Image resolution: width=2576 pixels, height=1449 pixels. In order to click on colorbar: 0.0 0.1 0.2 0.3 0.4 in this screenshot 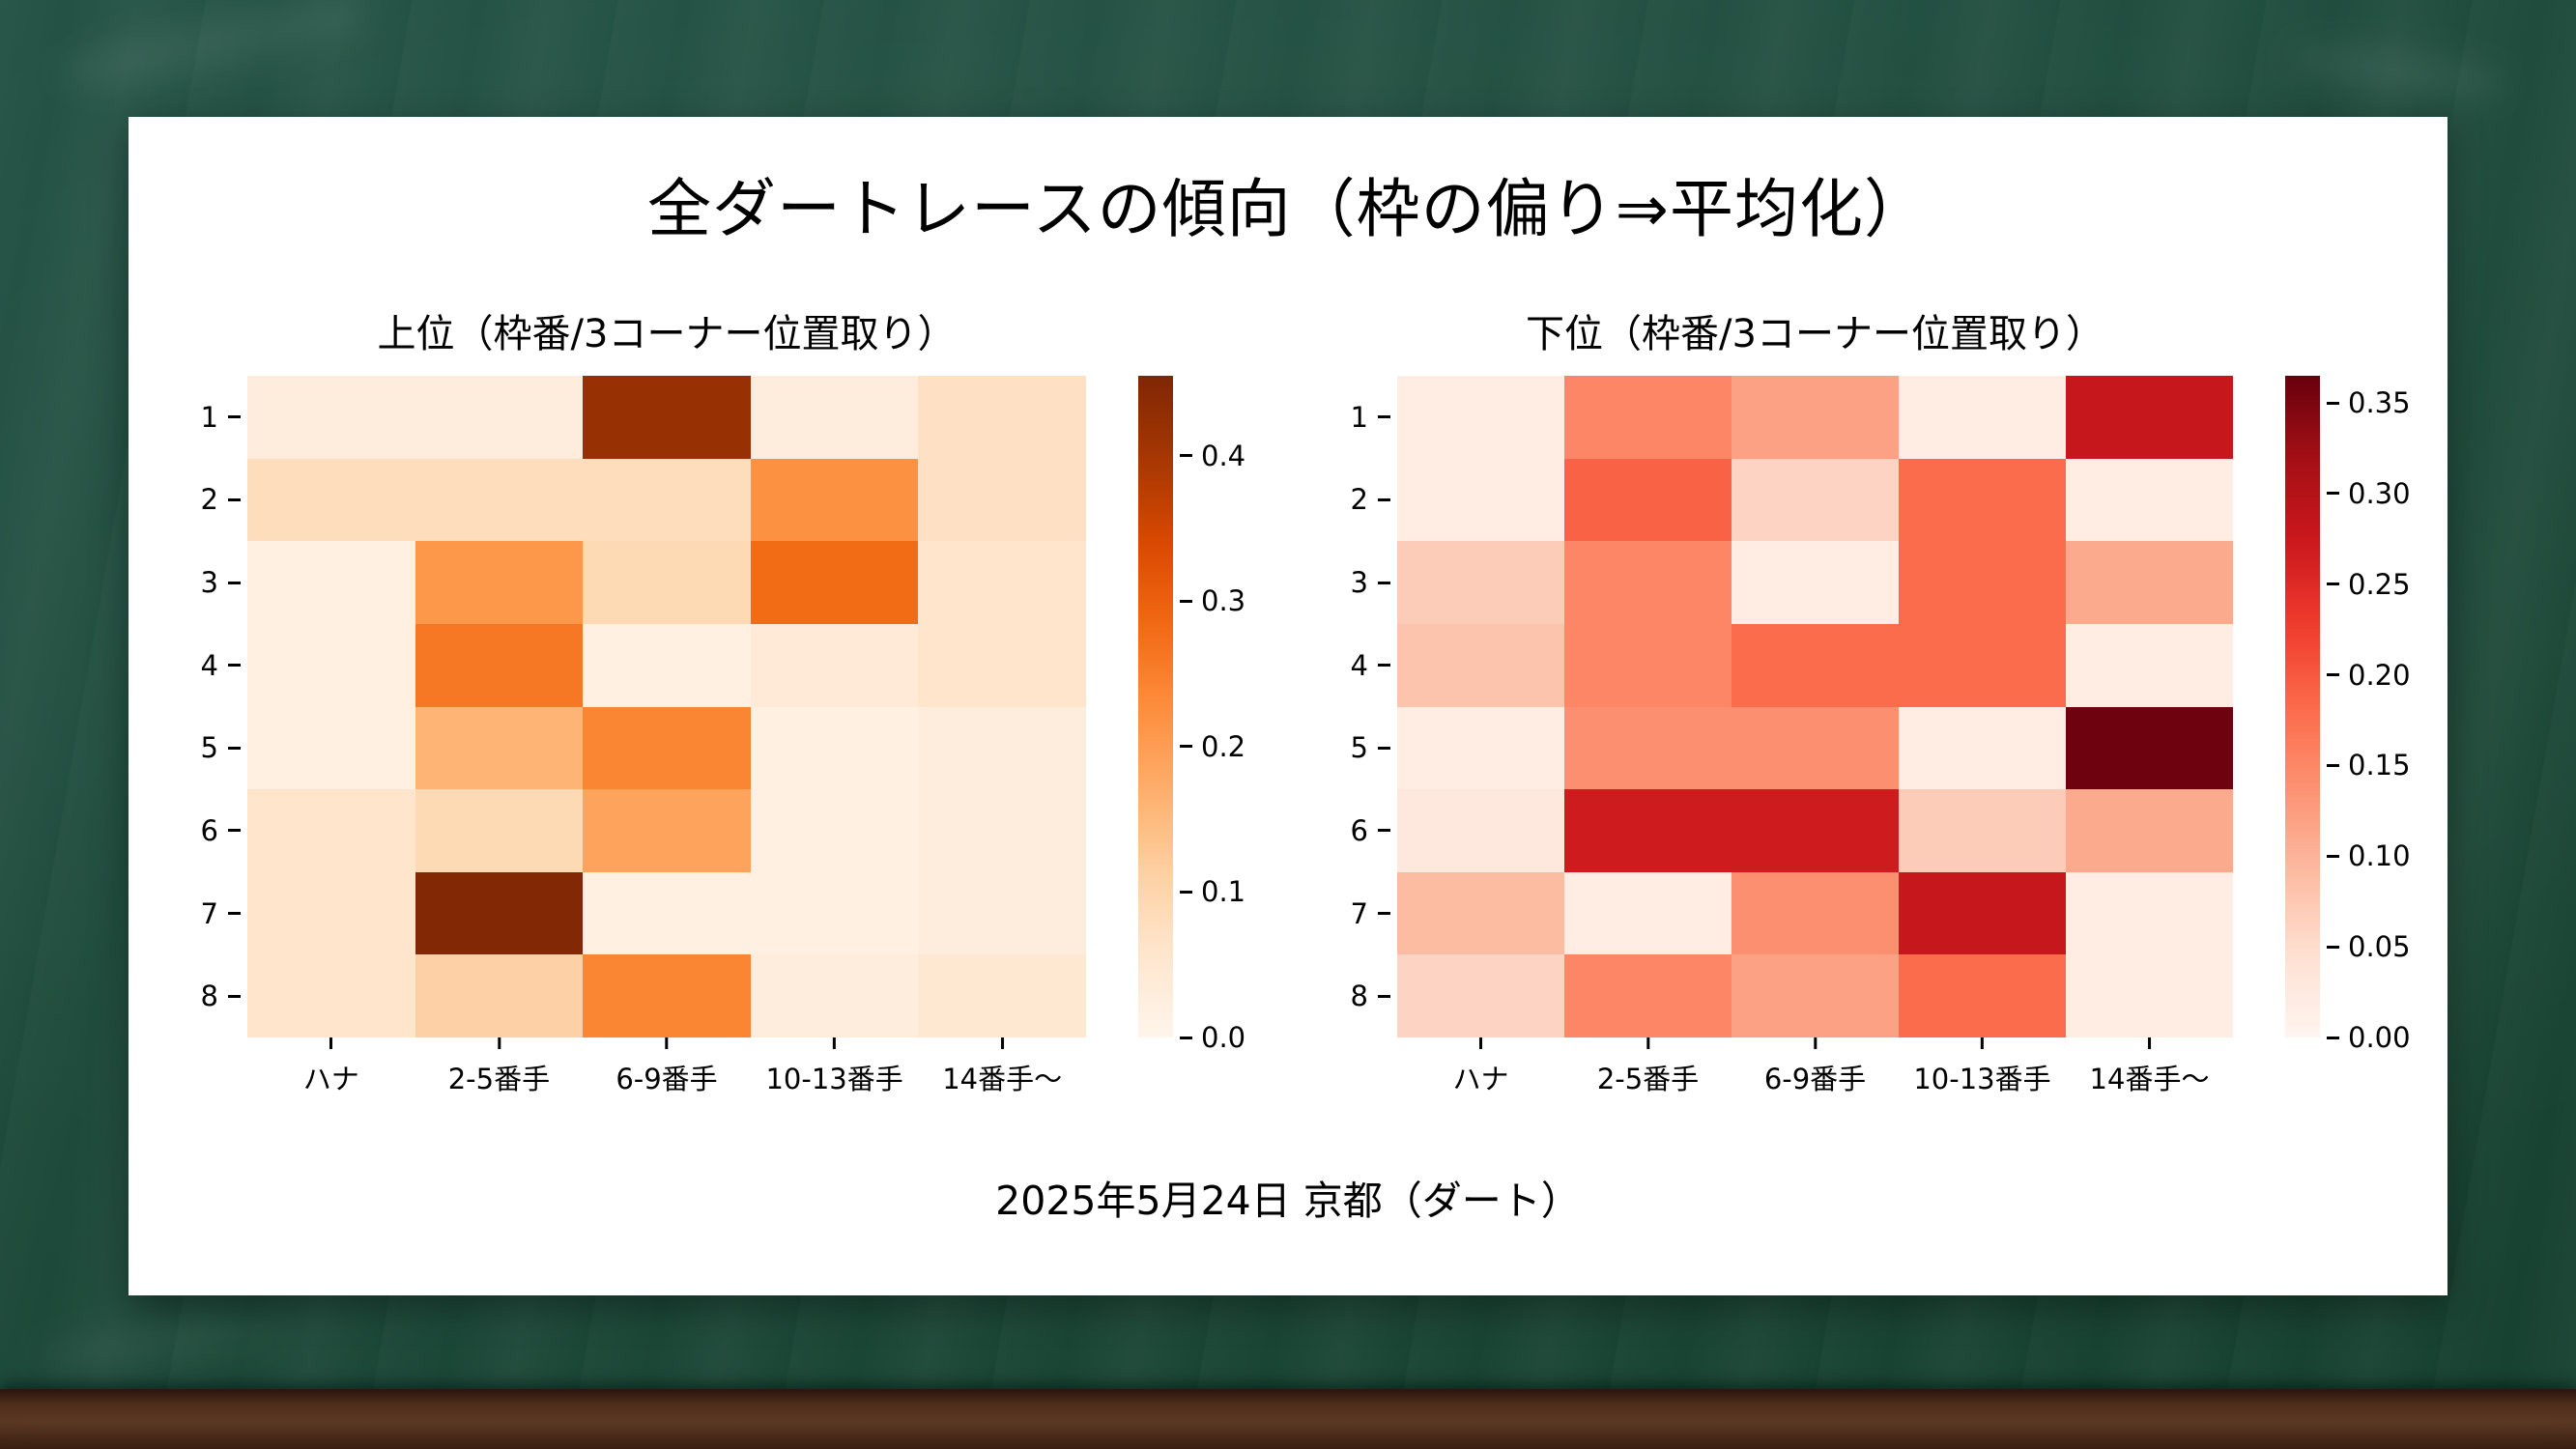, I will do `click(1191, 715)`.